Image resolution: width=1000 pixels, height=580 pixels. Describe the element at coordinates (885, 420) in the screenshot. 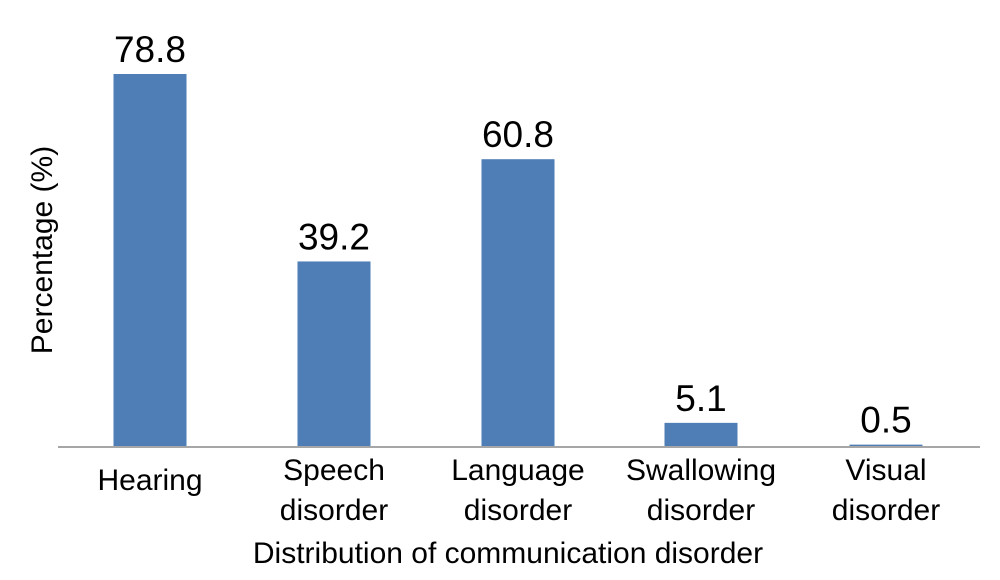

I see `data-label-4: 0.5` at that location.